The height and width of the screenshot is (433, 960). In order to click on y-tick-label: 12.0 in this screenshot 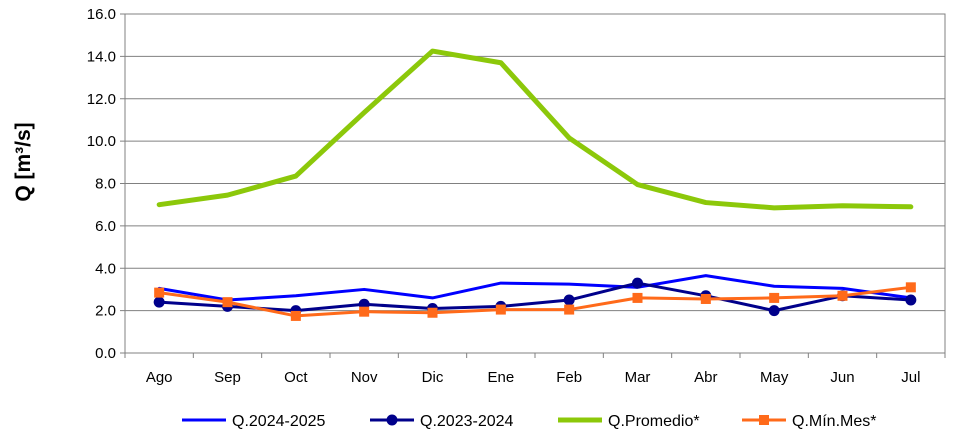, I will do `click(101, 99)`.